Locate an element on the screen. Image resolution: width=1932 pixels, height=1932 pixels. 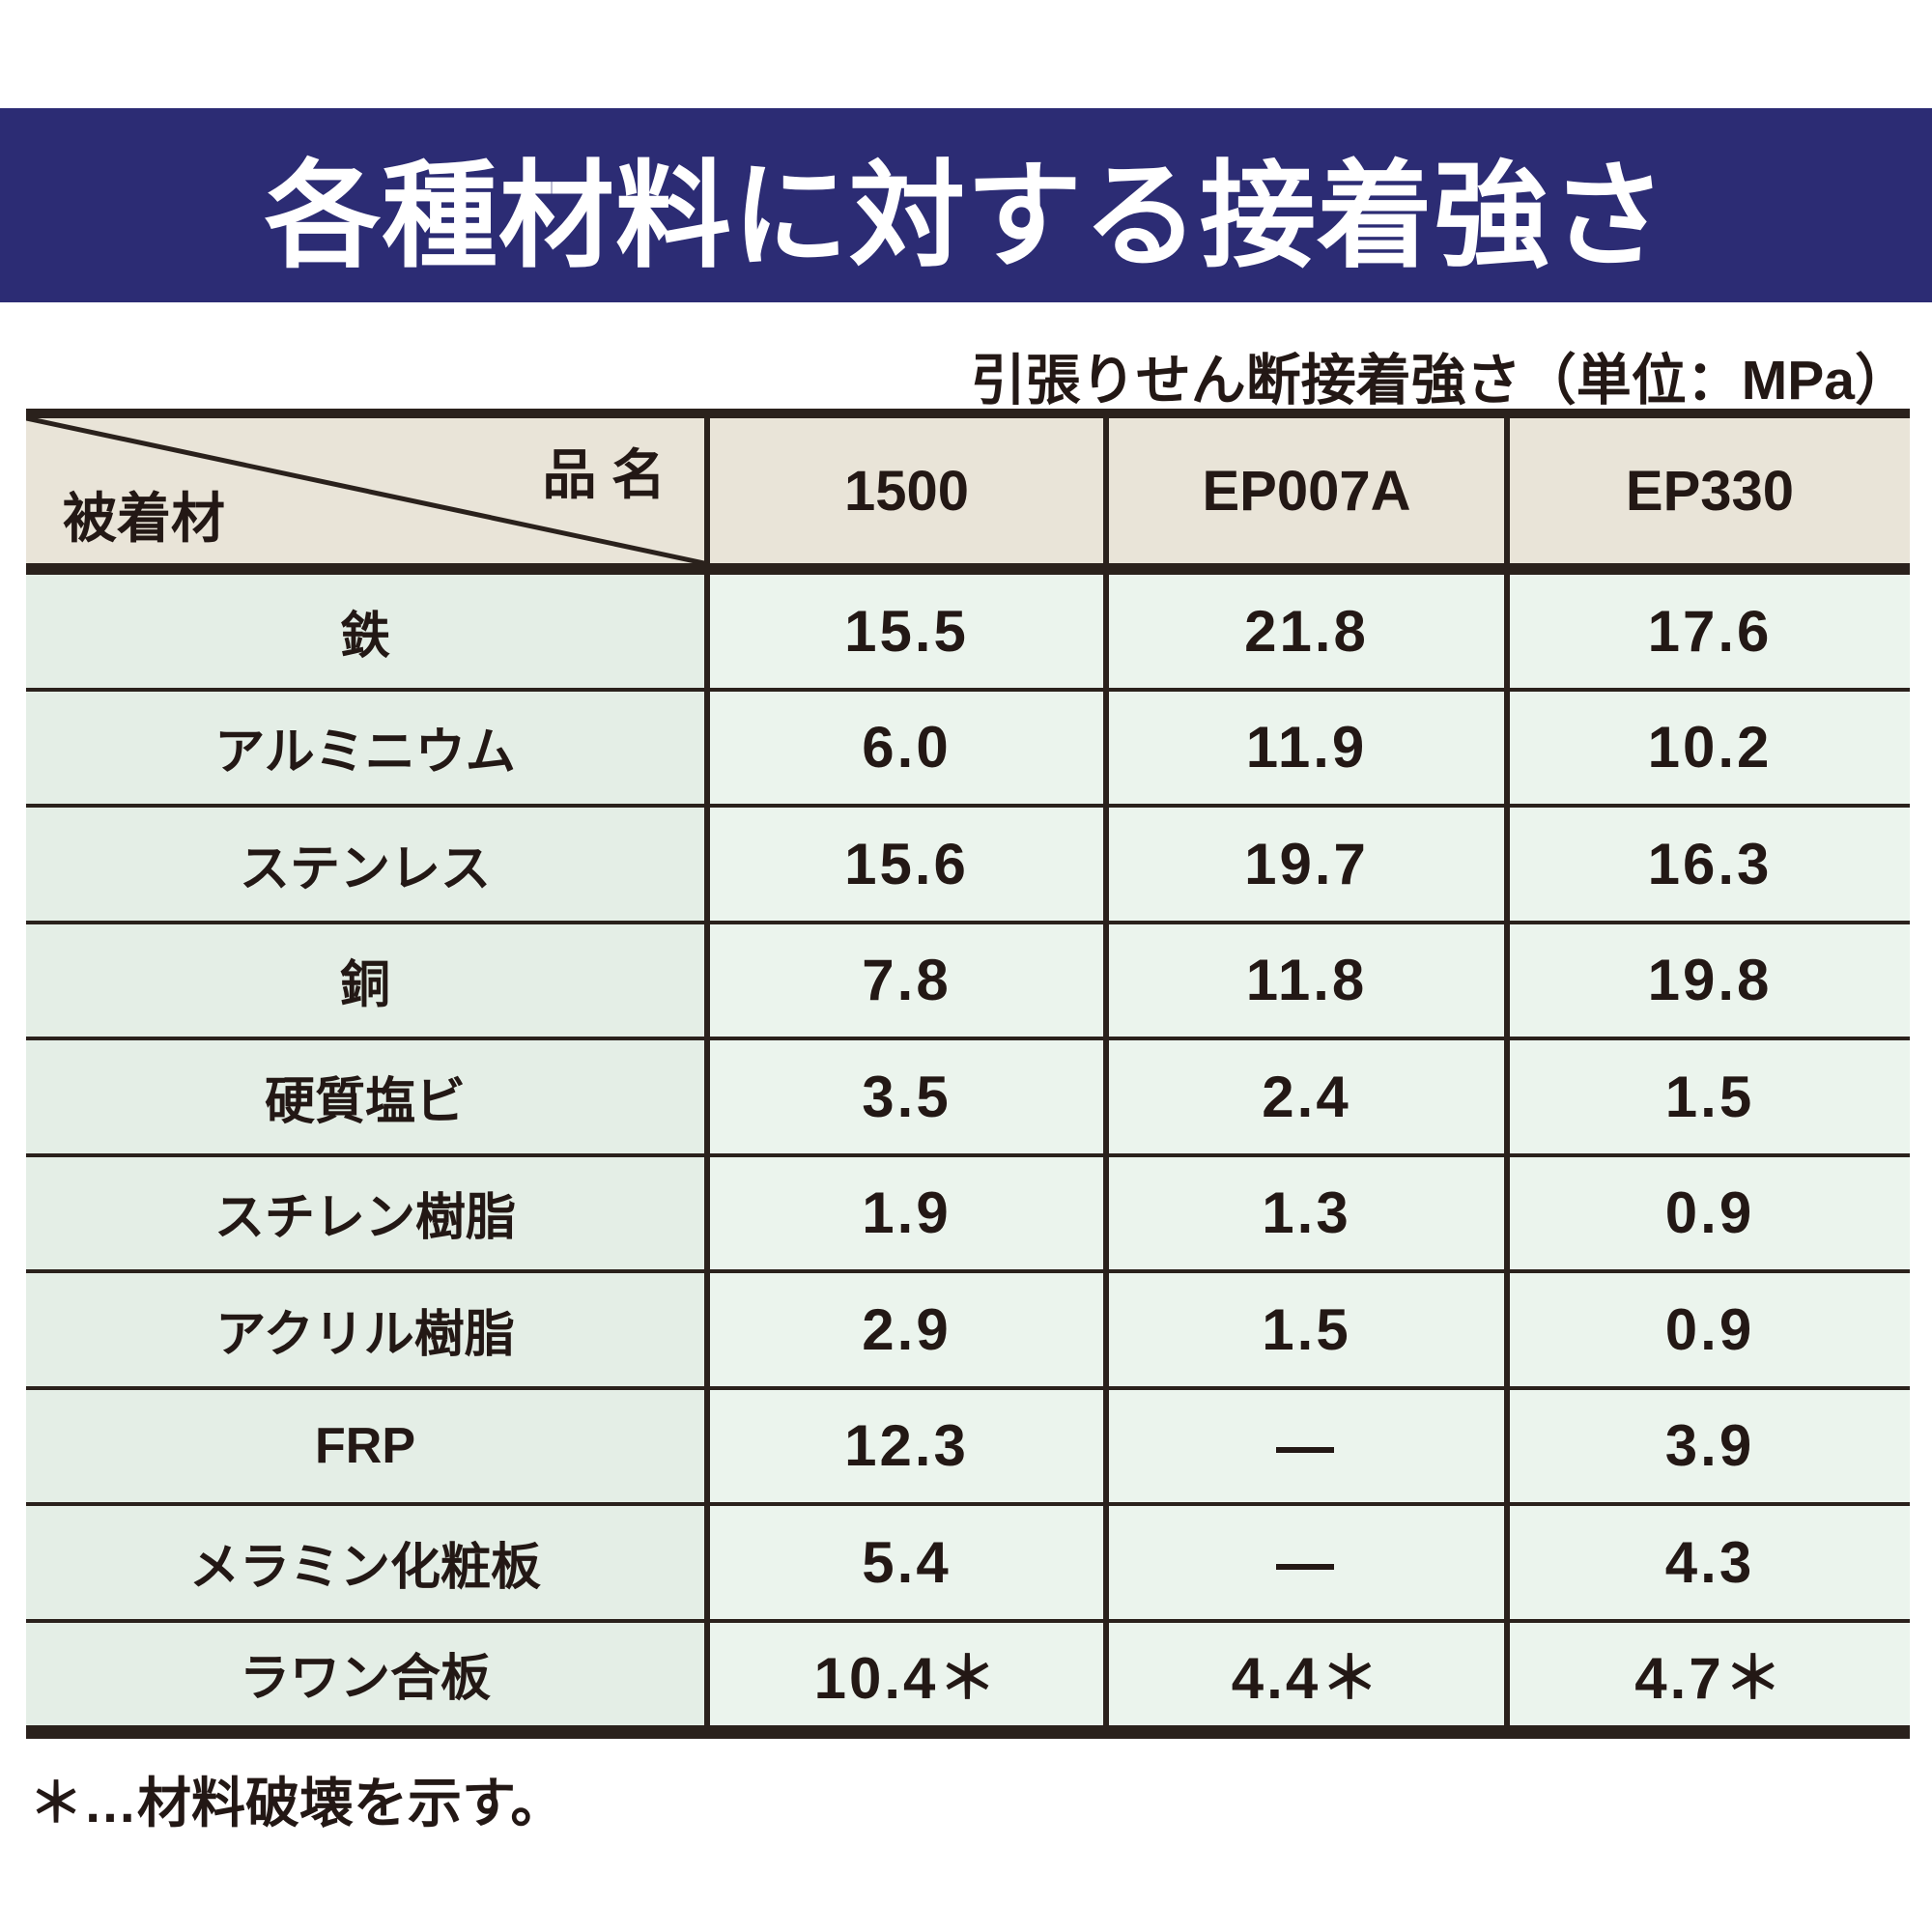
value-cell: 1.9 is located at coordinates (909, 1214).